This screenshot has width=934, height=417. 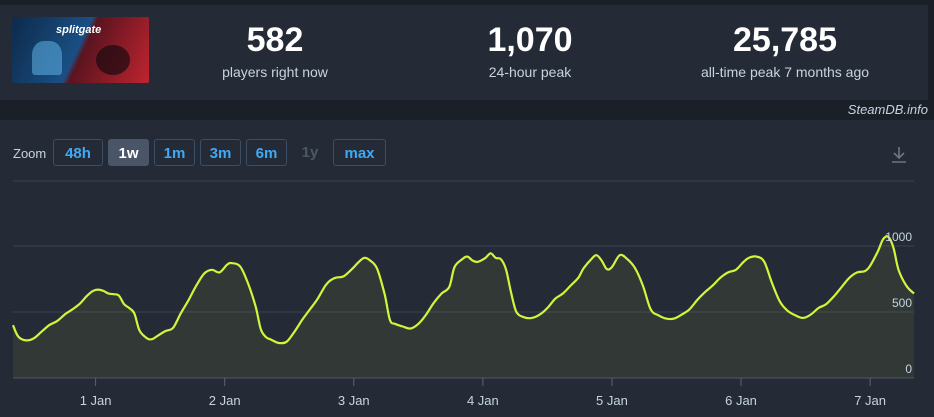 What do you see at coordinates (898, 237) in the screenshot?
I see `y-tick-label: 1000` at bounding box center [898, 237].